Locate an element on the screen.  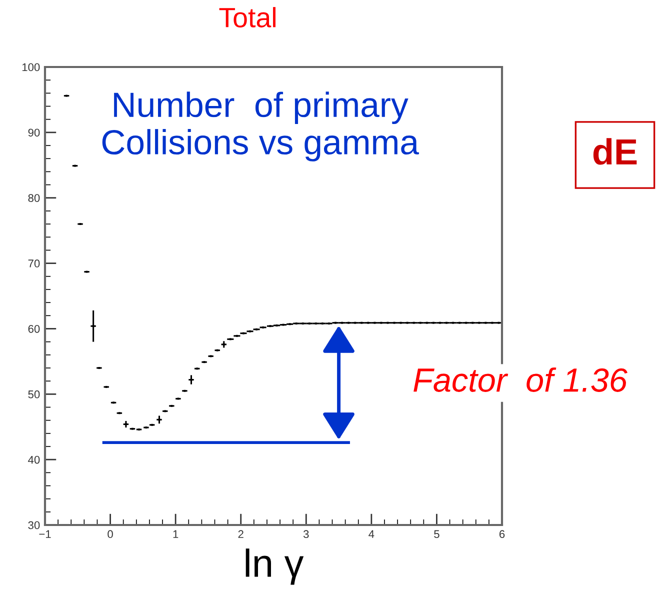
x-tick-label: 6 is located at coordinates (502, 534).